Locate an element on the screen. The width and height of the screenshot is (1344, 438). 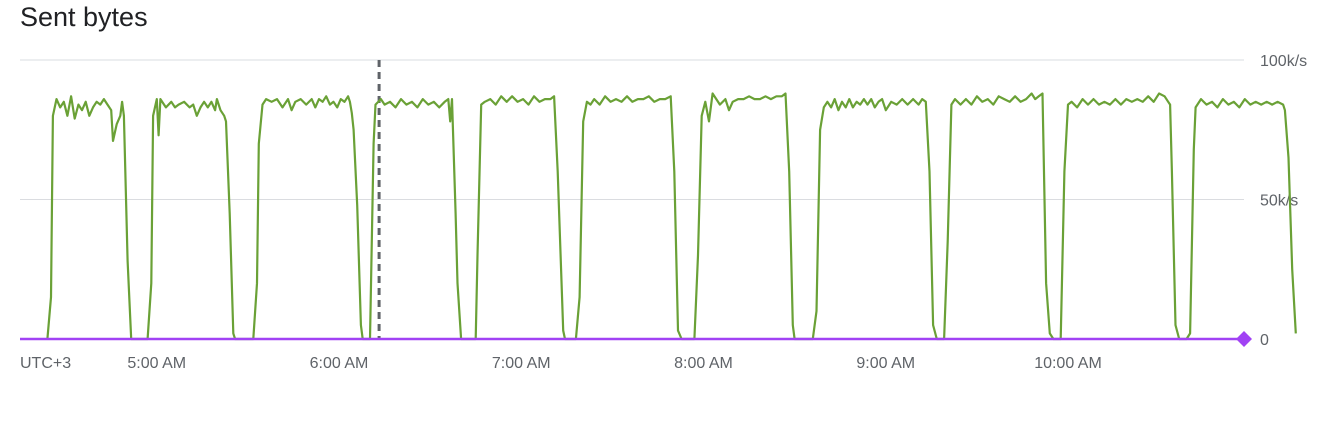
x-tick-label: 8:00 AM is located at coordinates (703, 363).